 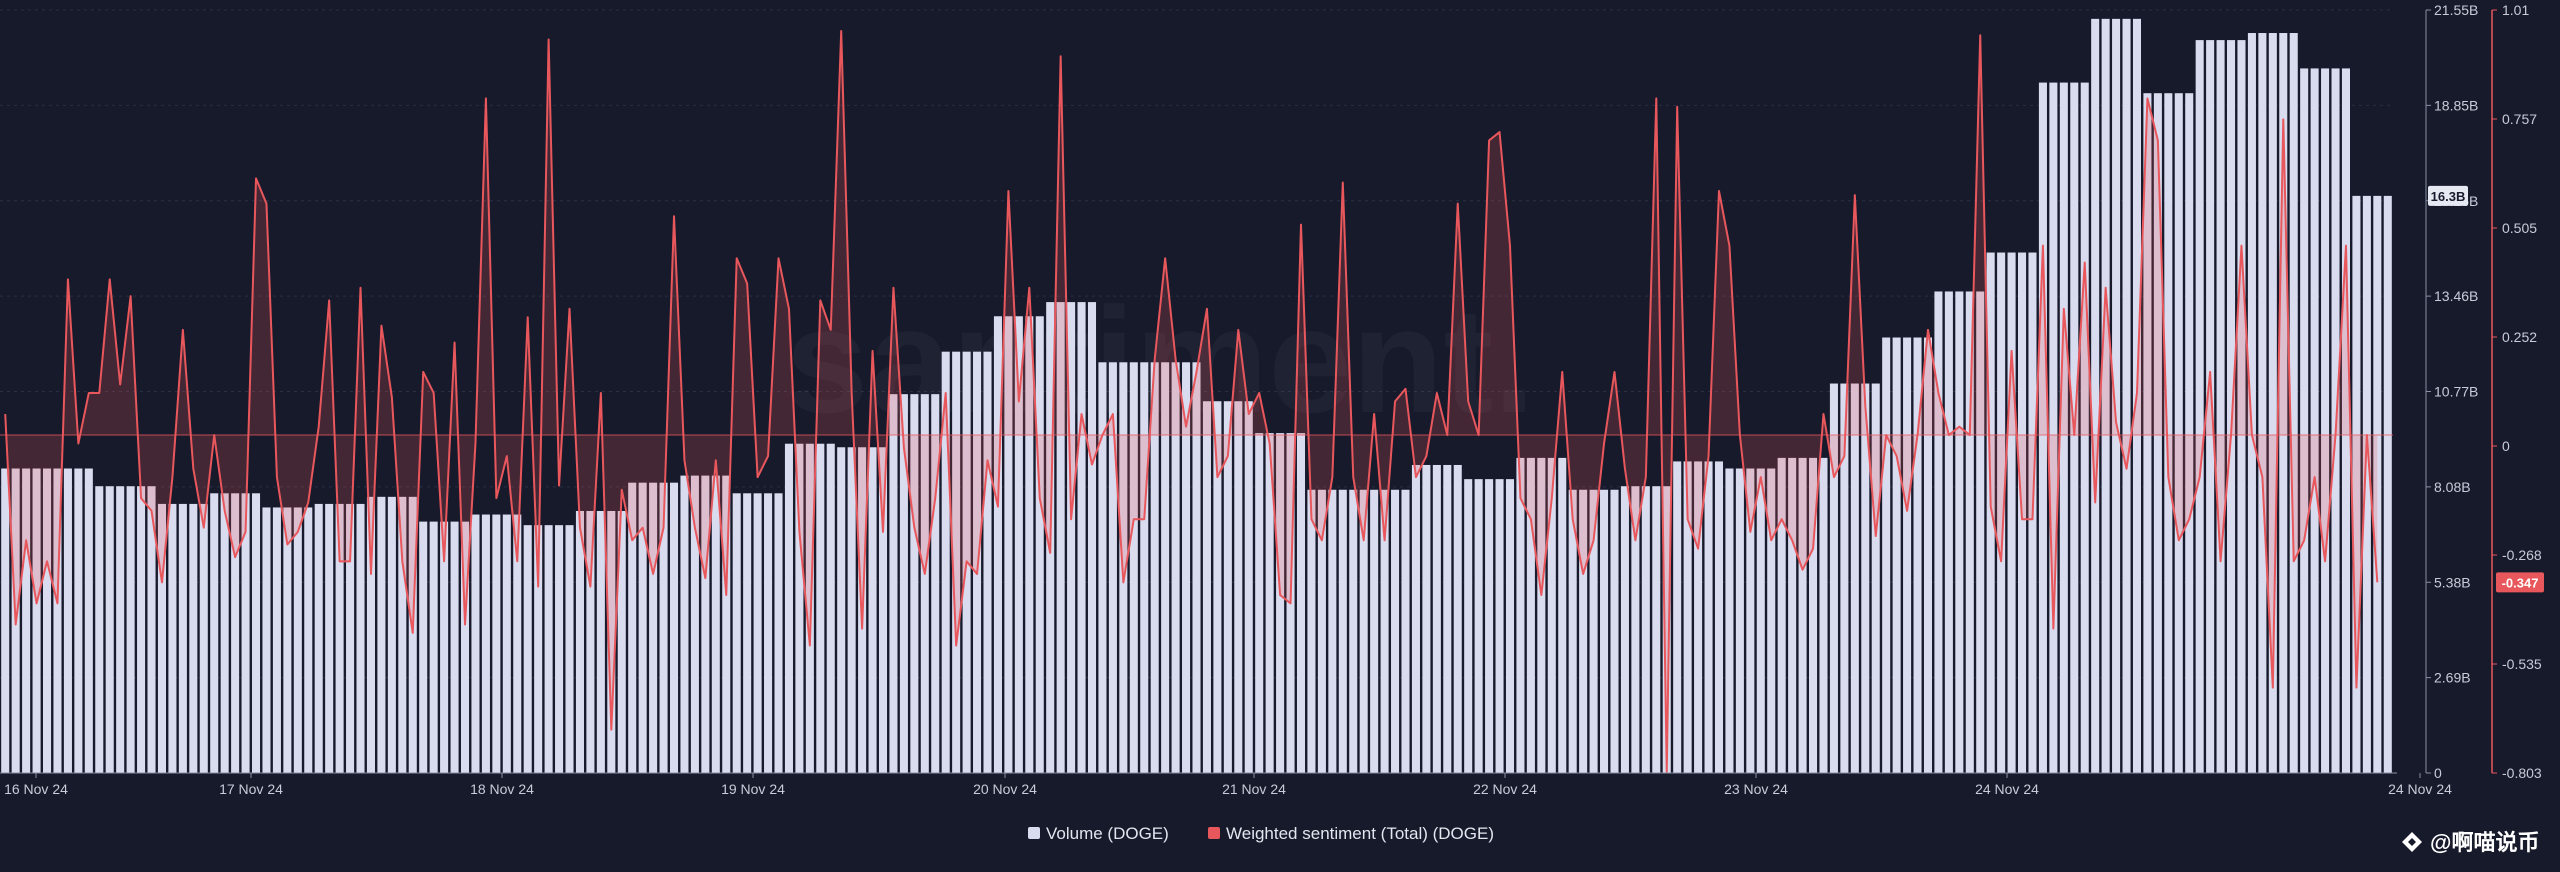 I want to click on legend-label-sentiment: Weighted sentiment (Total) (DOGE), so click(x=1360, y=833).